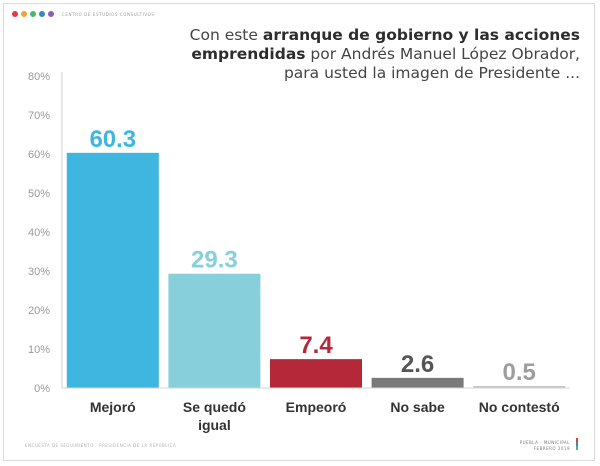 This screenshot has height=466, width=600. I want to click on y-tick-label: 10%, so click(39, 350).